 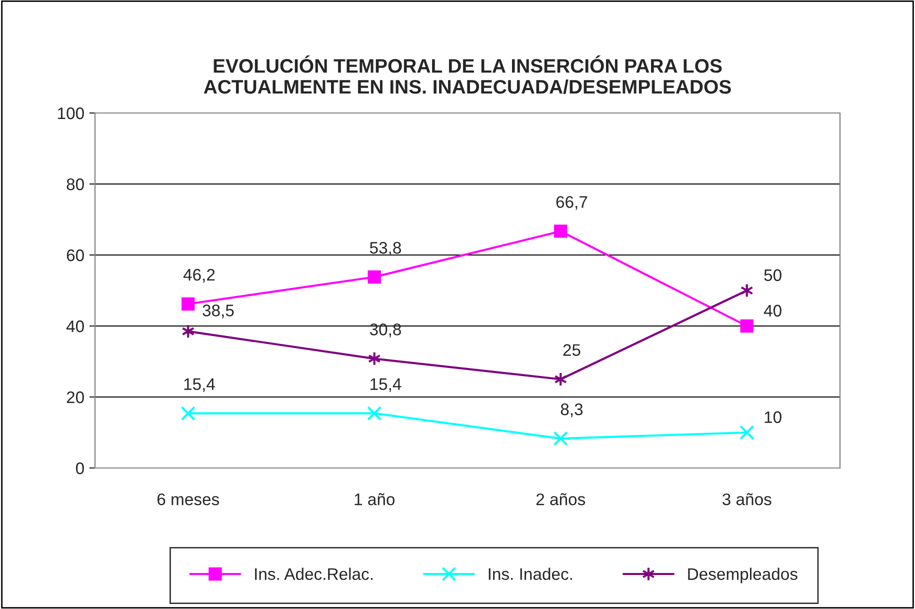 I want to click on y-tick-label: 40, so click(x=75, y=326).